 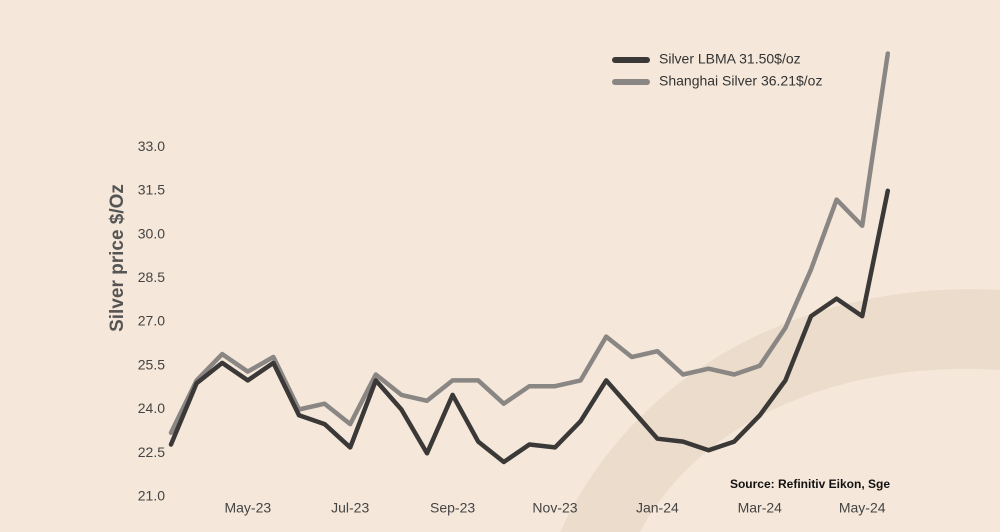 What do you see at coordinates (554, 508) in the screenshot?
I see `x-tick-label: Nov-23` at bounding box center [554, 508].